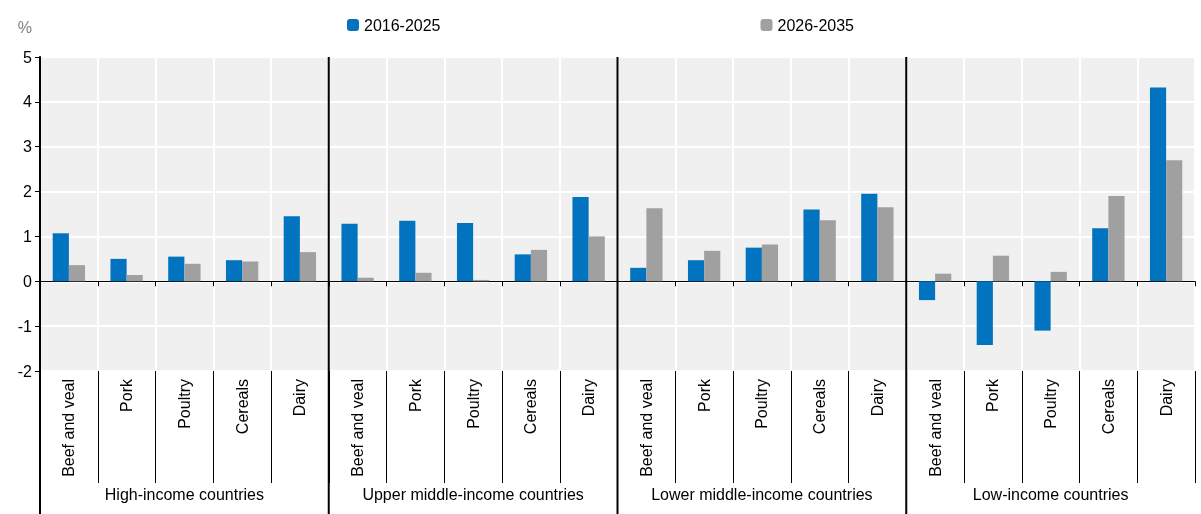 The width and height of the screenshot is (1201, 514). I want to click on y-tick-label: 2, so click(28, 192).